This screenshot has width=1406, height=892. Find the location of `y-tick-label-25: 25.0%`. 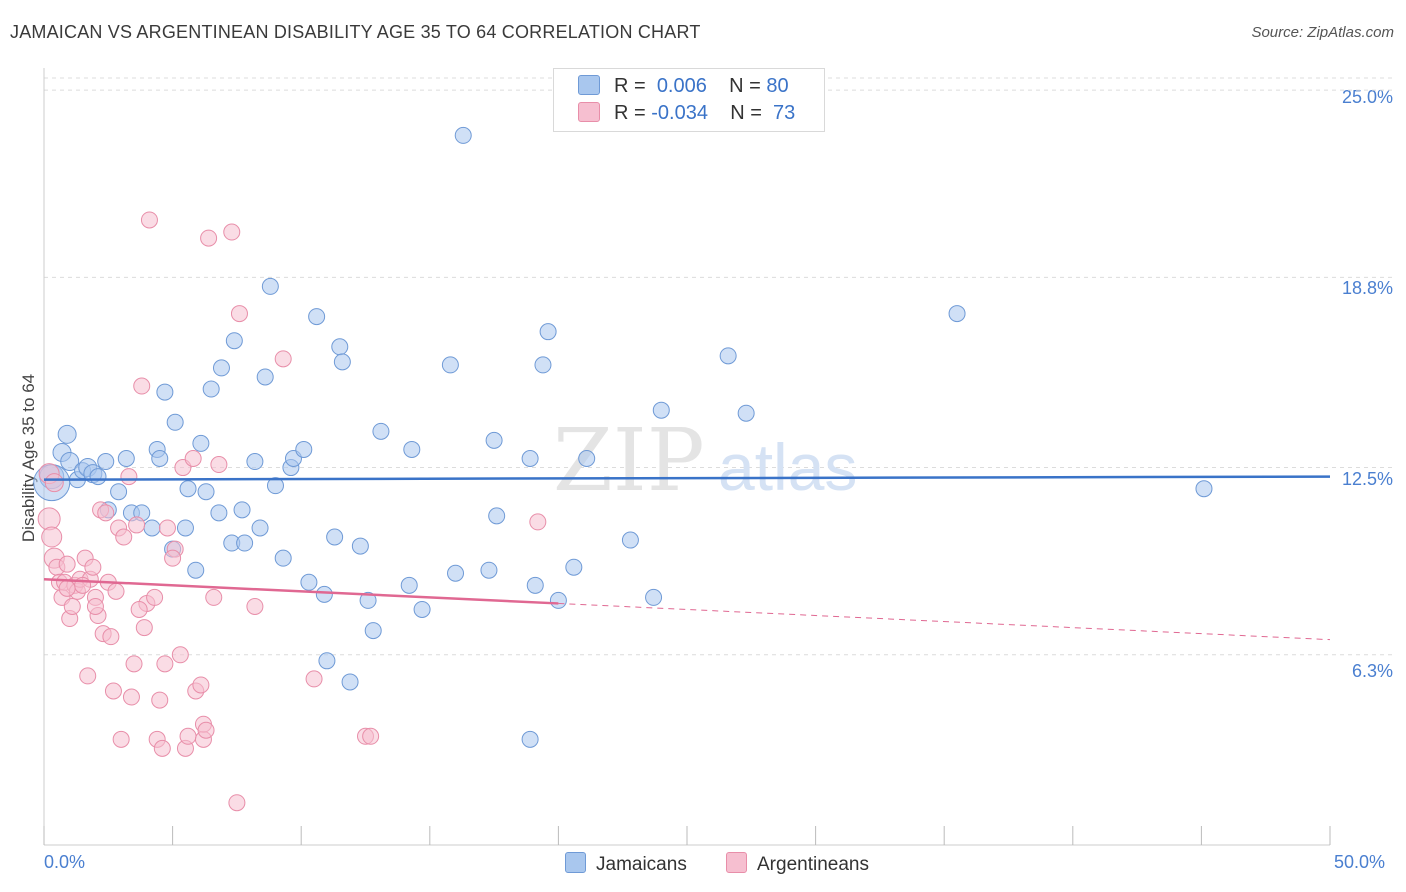

y-tick-label-25: 25.0% is located at coordinates (1367, 97).